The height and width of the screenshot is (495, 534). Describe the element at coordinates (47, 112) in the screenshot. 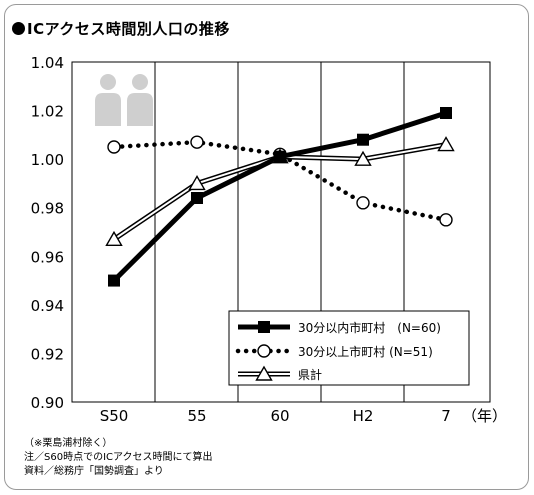

I see `y-tick-label: 1.02` at that location.